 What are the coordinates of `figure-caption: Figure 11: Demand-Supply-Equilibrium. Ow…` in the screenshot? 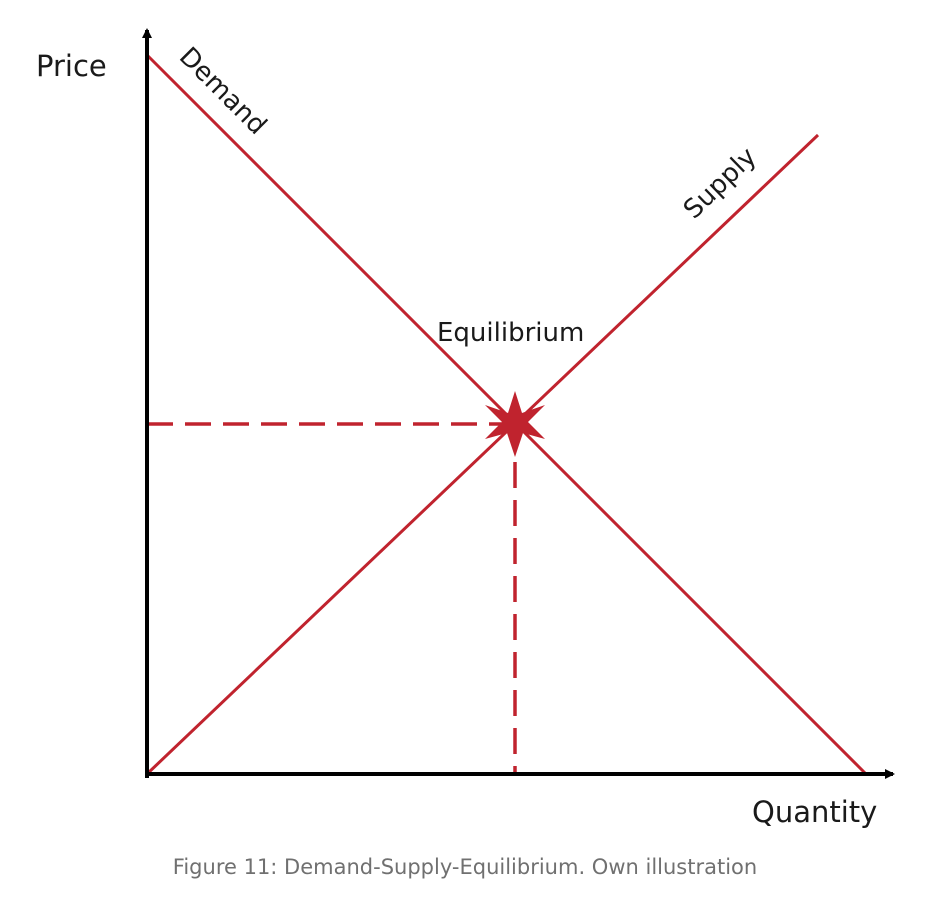 It's located at (465, 867).